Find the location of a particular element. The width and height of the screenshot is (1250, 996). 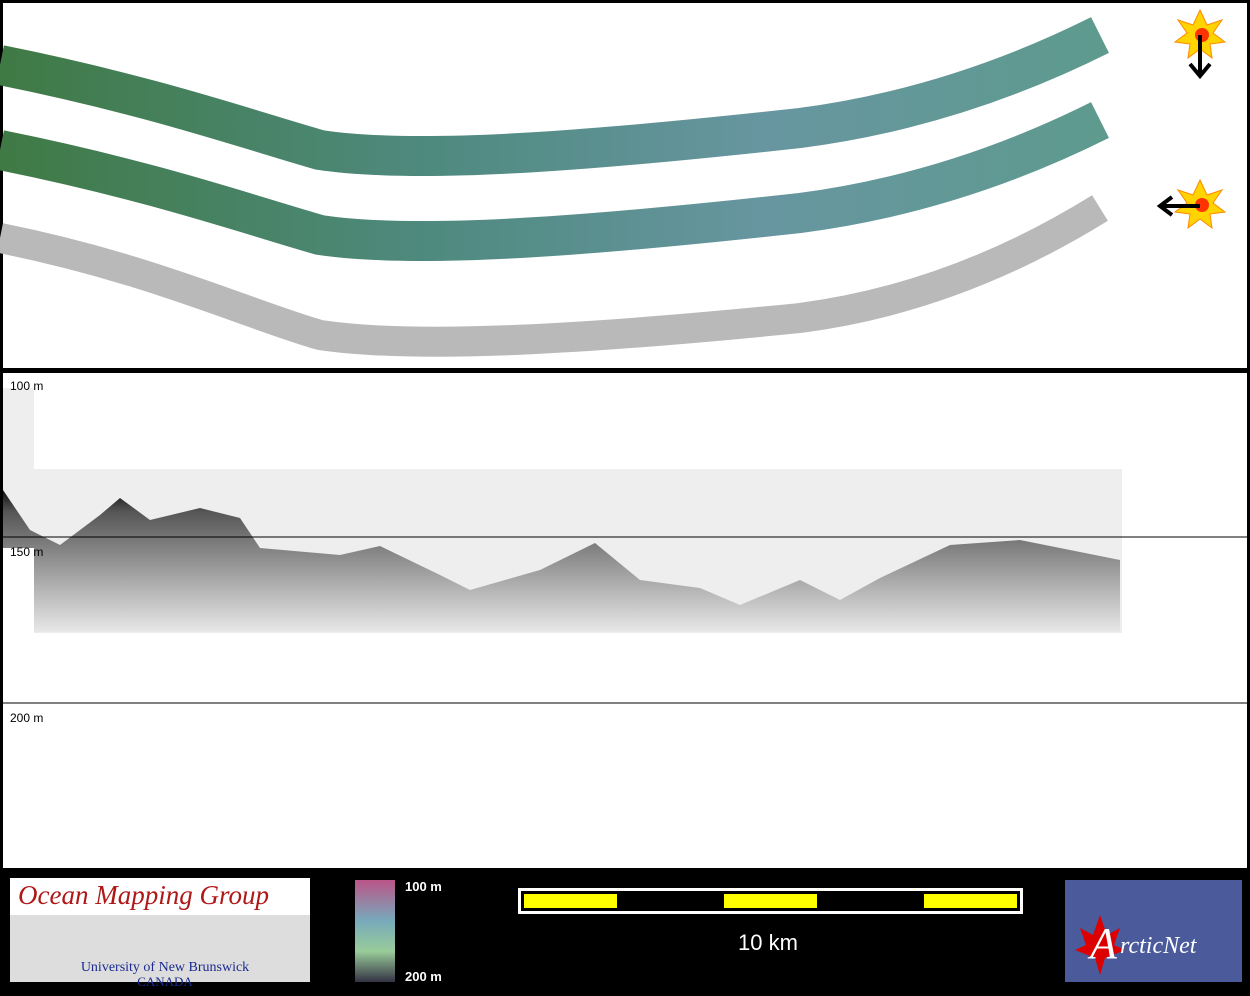

seabed-echo is located at coordinates (561, 561).